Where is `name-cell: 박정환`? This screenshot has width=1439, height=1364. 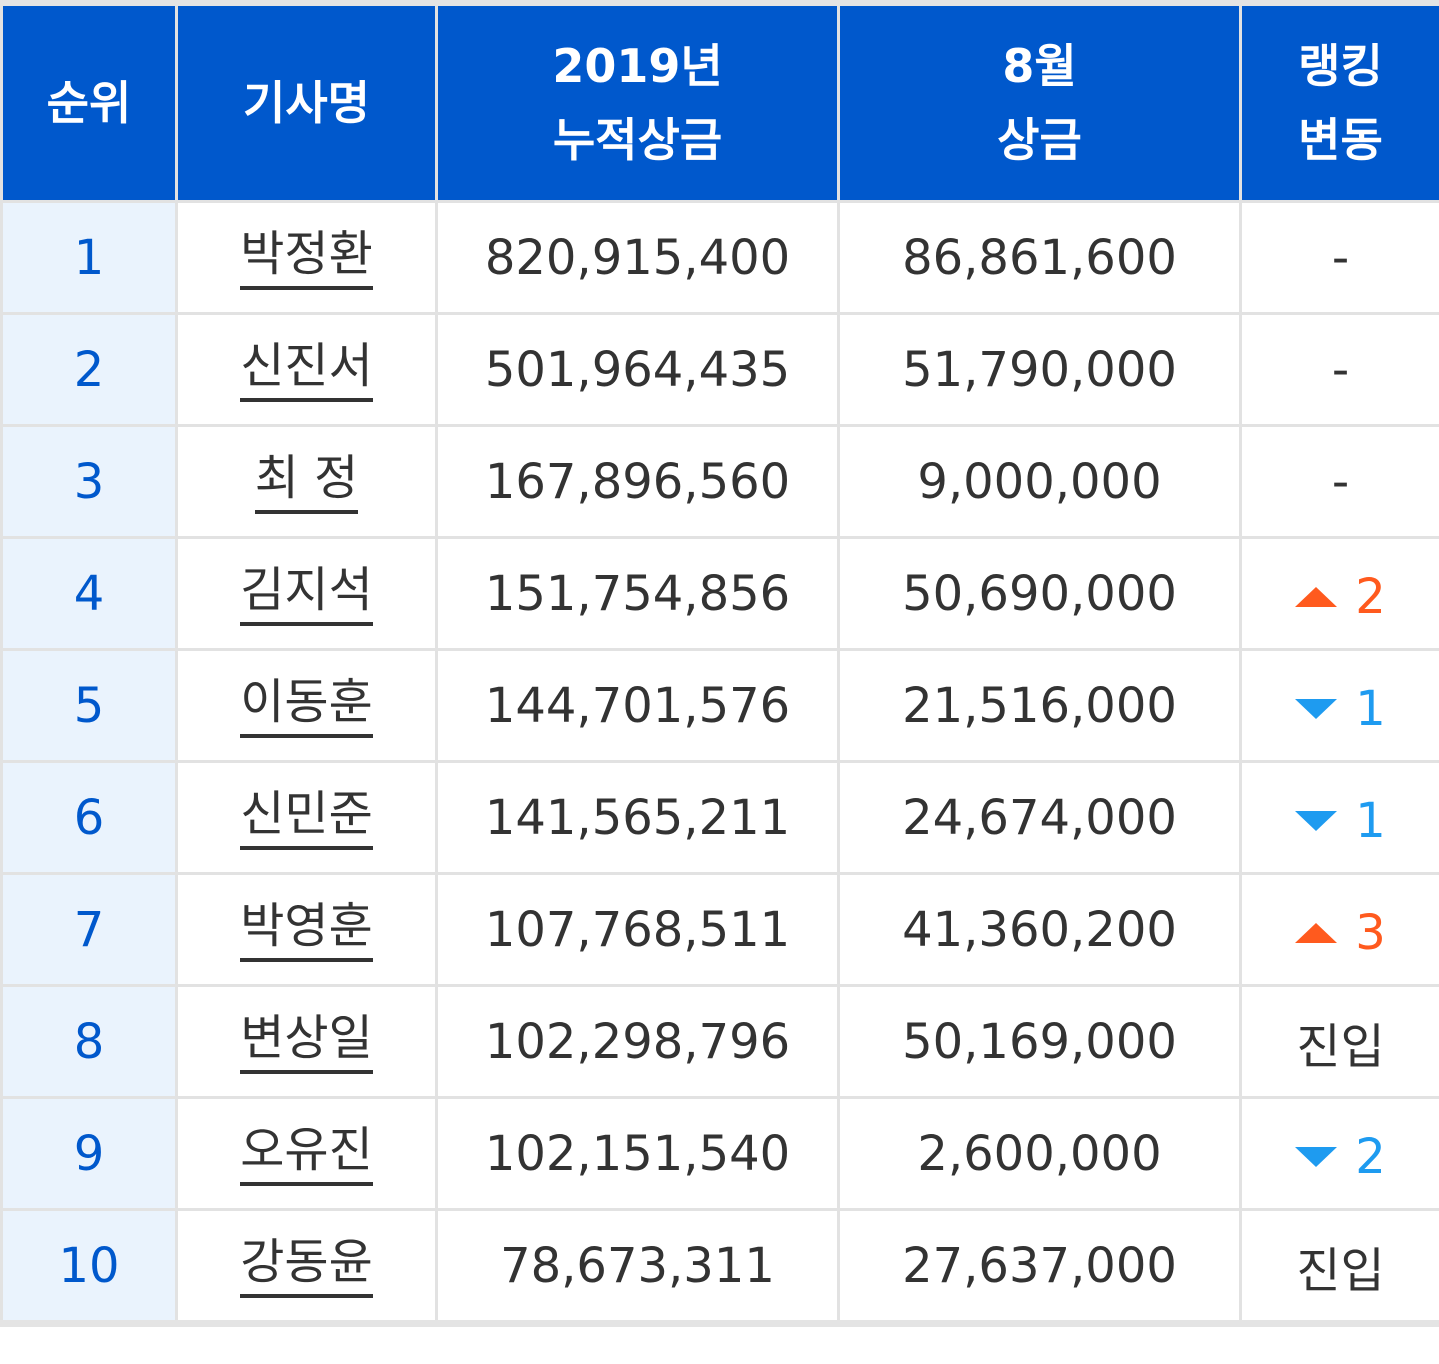
name-cell: 박정환 is located at coordinates (306, 257).